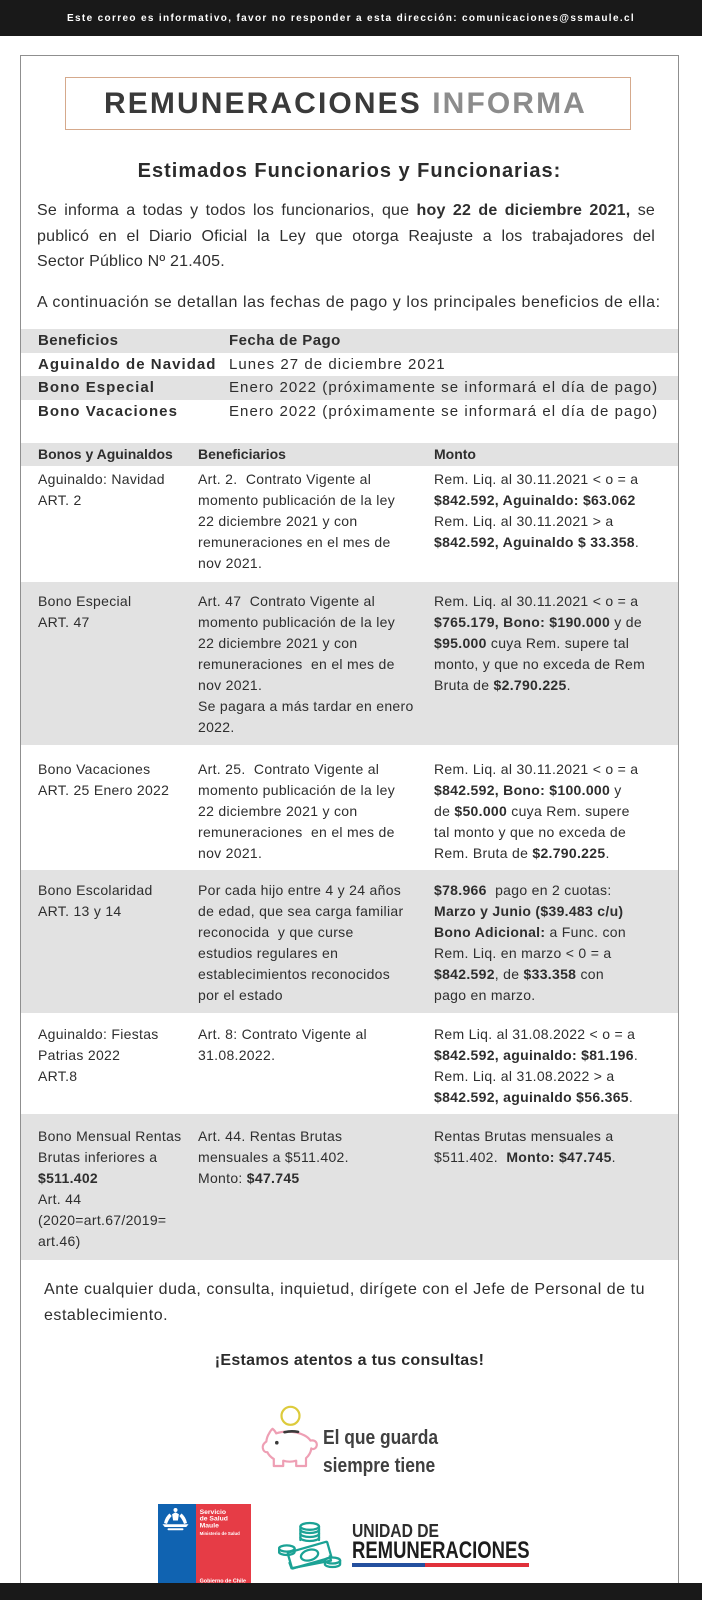 This screenshot has height=1600, width=702. Describe the element at coordinates (214, 1519) in the screenshot. I see `svg-text: de Salud` at that location.